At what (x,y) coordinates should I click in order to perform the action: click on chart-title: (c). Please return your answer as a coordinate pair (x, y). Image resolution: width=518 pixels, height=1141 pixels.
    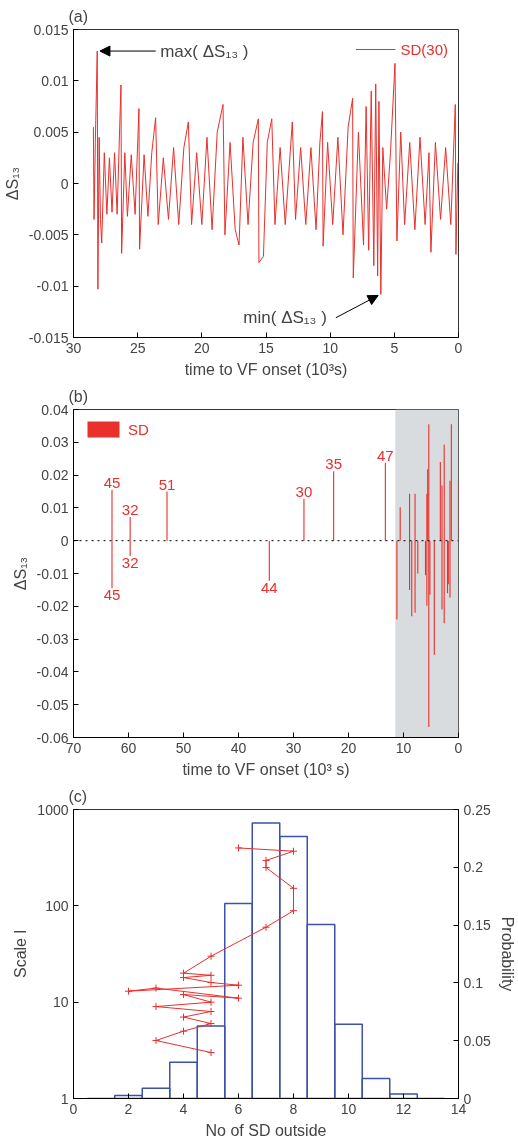
    Looking at the image, I should click on (78, 796).